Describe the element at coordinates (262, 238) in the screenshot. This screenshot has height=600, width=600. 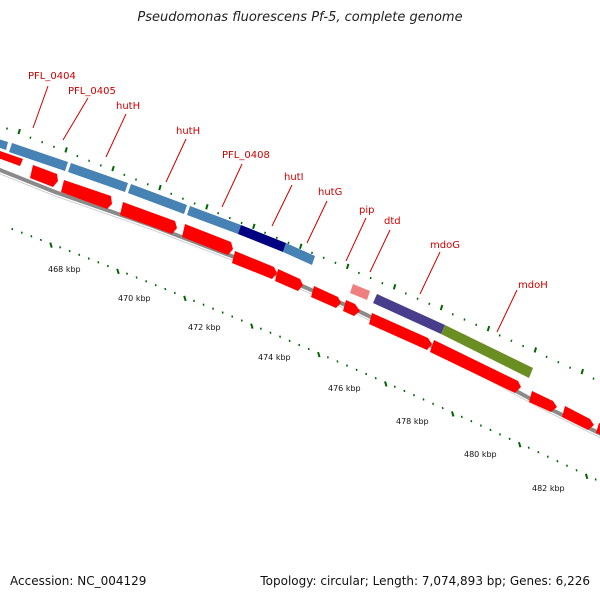
I see `gene-bar-huti` at that location.